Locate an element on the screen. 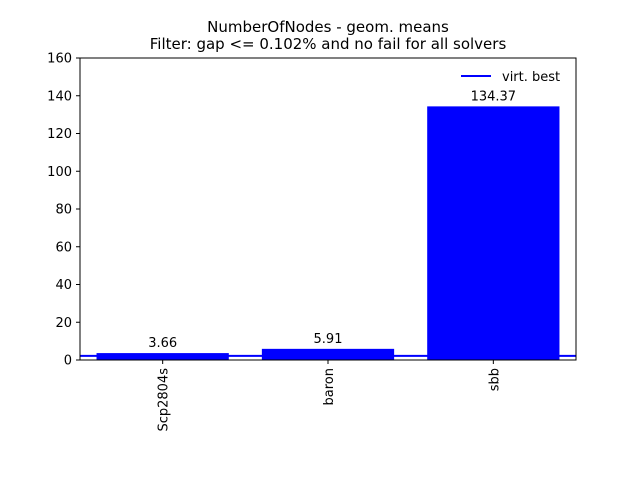 The height and width of the screenshot is (480, 640). y-tick-label: 160 is located at coordinates (59, 59).